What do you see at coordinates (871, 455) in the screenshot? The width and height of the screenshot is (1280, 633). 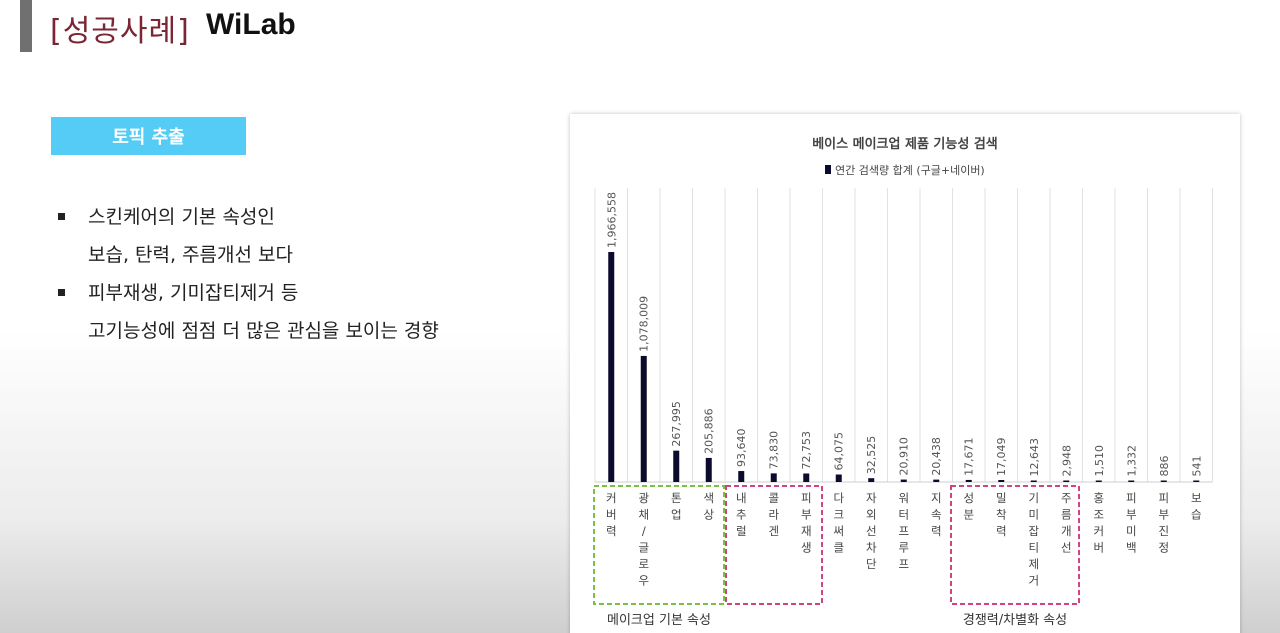 I see `data-label: 32,525` at bounding box center [871, 455].